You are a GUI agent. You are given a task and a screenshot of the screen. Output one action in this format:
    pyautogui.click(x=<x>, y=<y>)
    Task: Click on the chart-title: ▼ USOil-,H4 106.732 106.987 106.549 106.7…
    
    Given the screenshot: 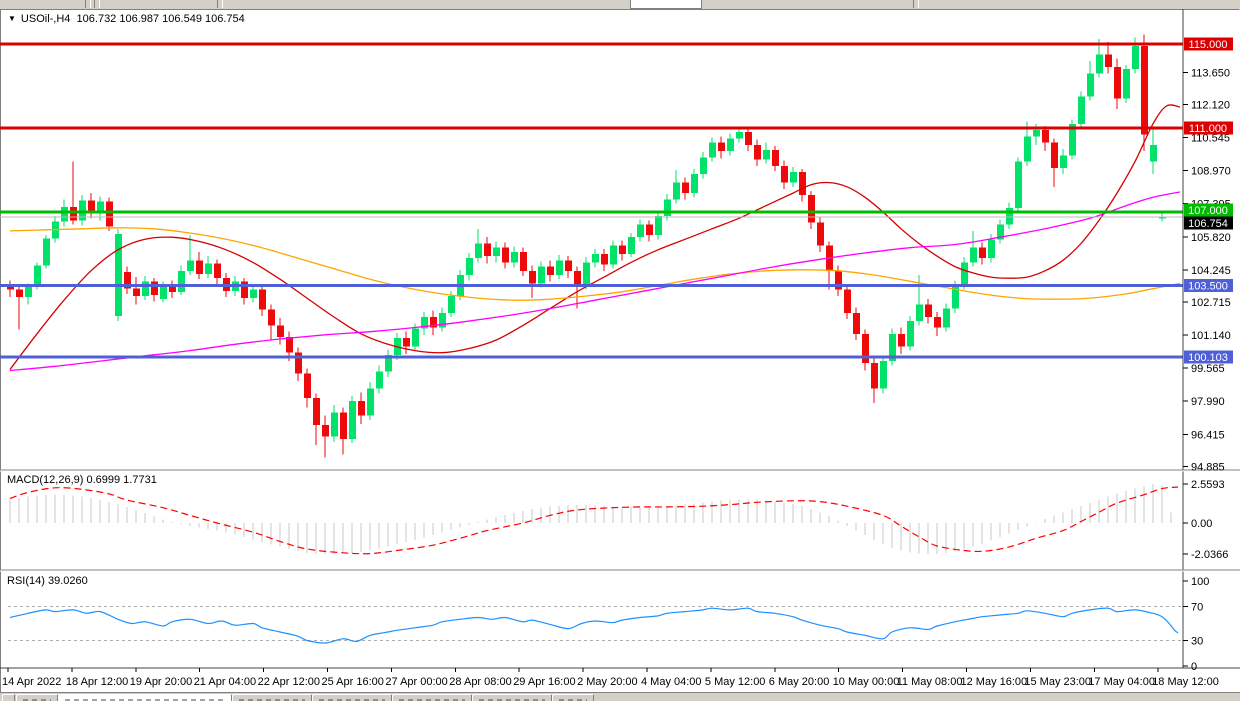 What is the action you would take?
    pyautogui.click(x=126, y=19)
    